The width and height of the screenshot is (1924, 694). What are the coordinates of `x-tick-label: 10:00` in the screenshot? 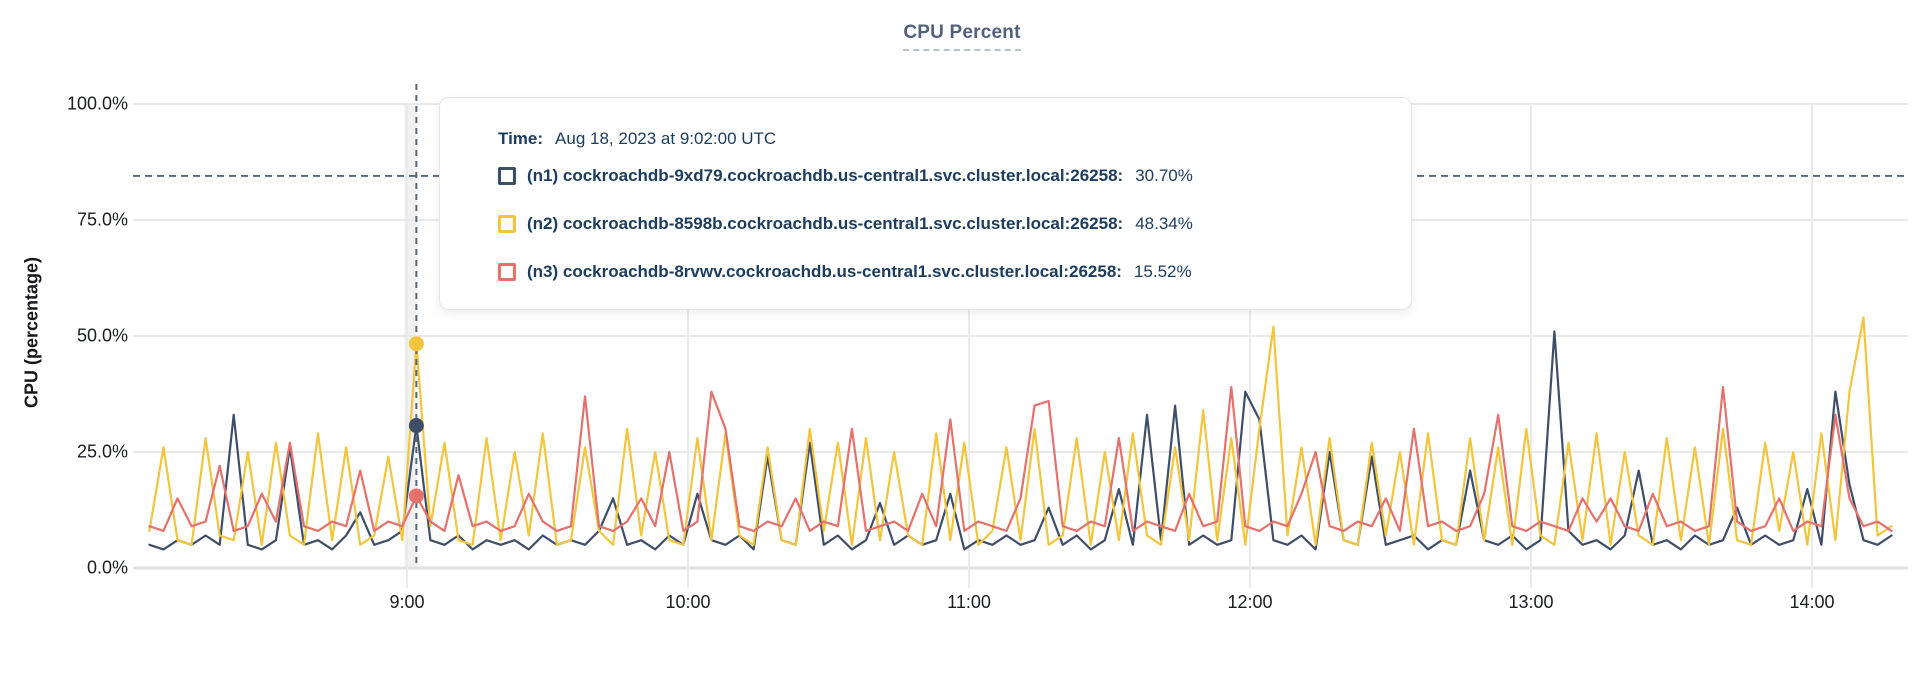 It's located at (688, 602).